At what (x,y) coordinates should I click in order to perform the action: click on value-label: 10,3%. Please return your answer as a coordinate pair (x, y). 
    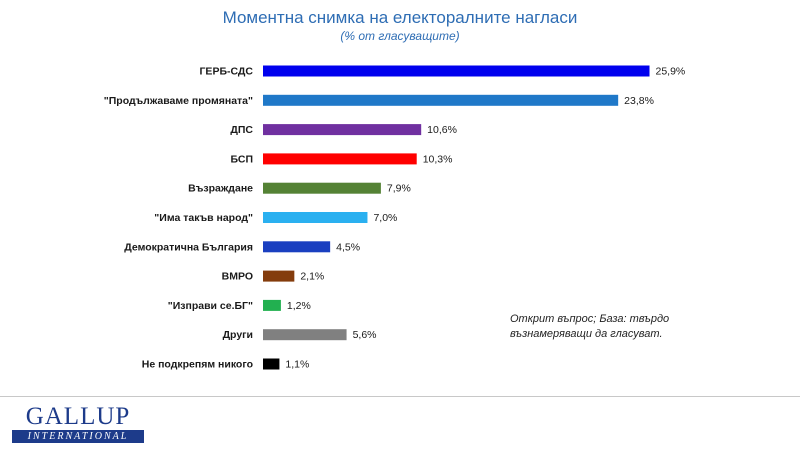
    Looking at the image, I should click on (438, 159).